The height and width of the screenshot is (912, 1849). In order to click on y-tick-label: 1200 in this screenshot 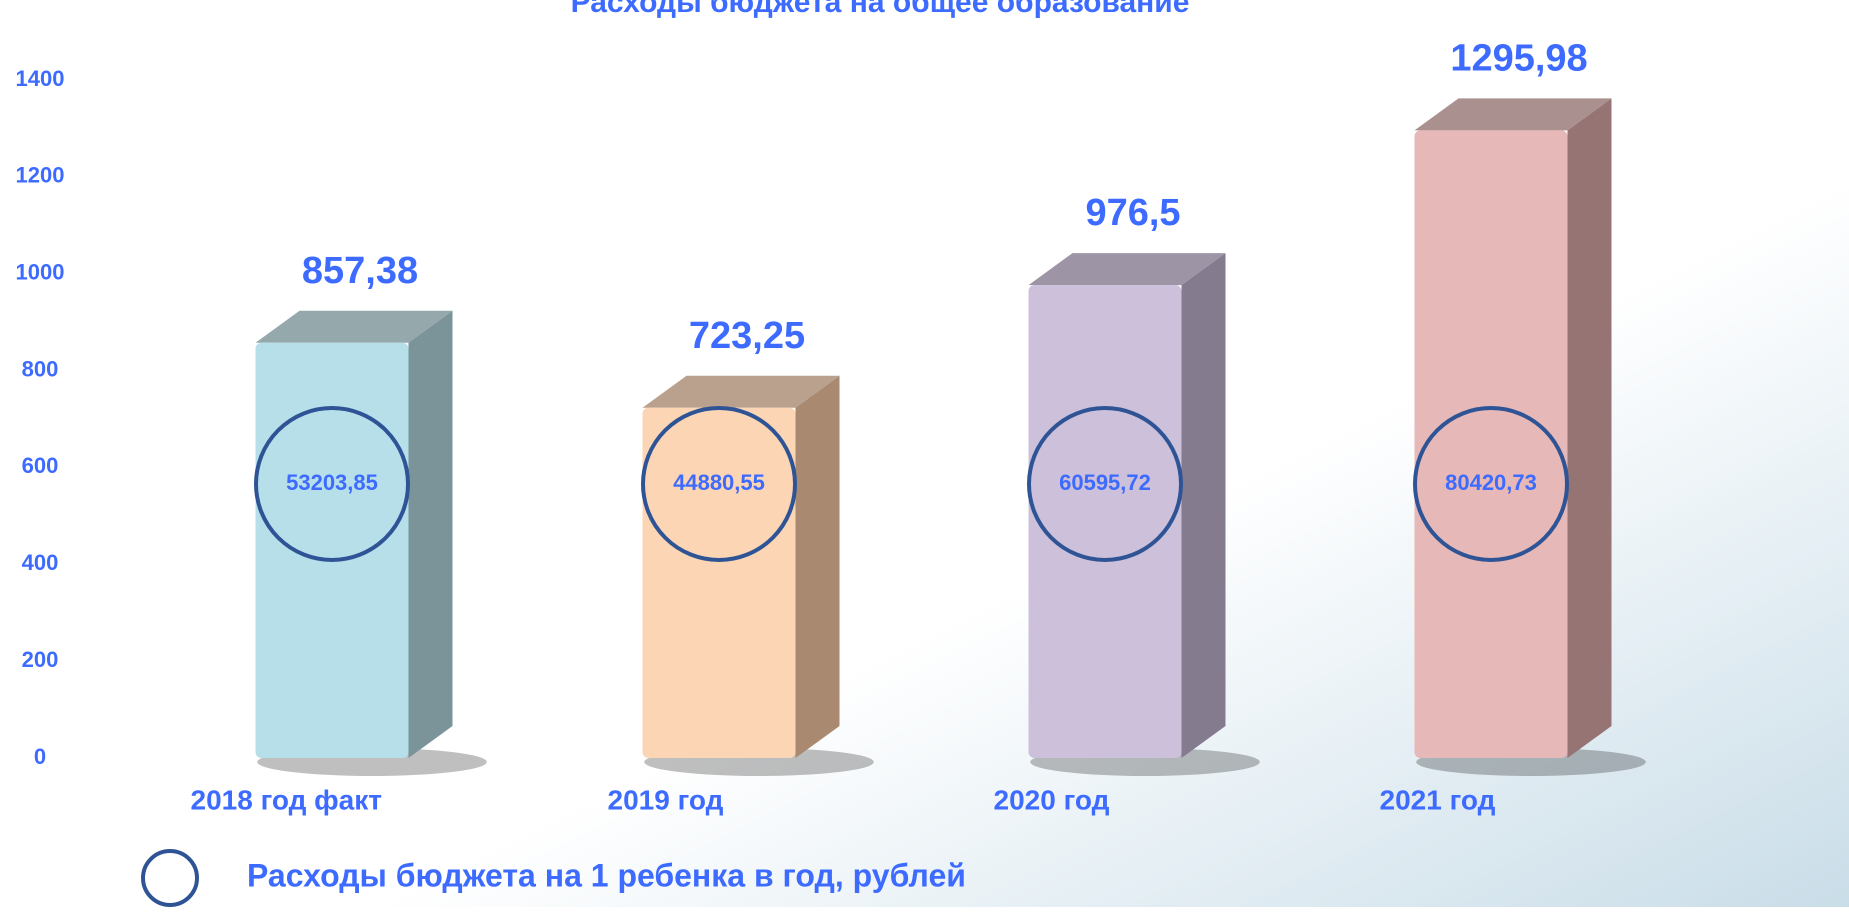, I will do `click(40, 175)`.